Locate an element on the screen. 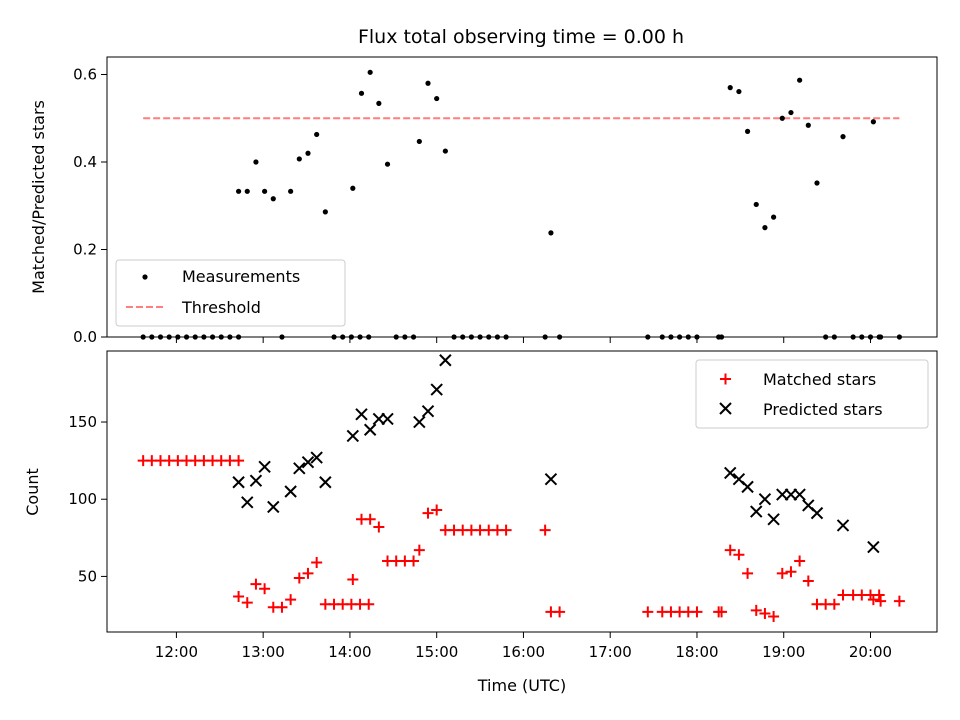 The width and height of the screenshot is (960, 720). top-y-tick-label: 0.0 is located at coordinates (85, 337).